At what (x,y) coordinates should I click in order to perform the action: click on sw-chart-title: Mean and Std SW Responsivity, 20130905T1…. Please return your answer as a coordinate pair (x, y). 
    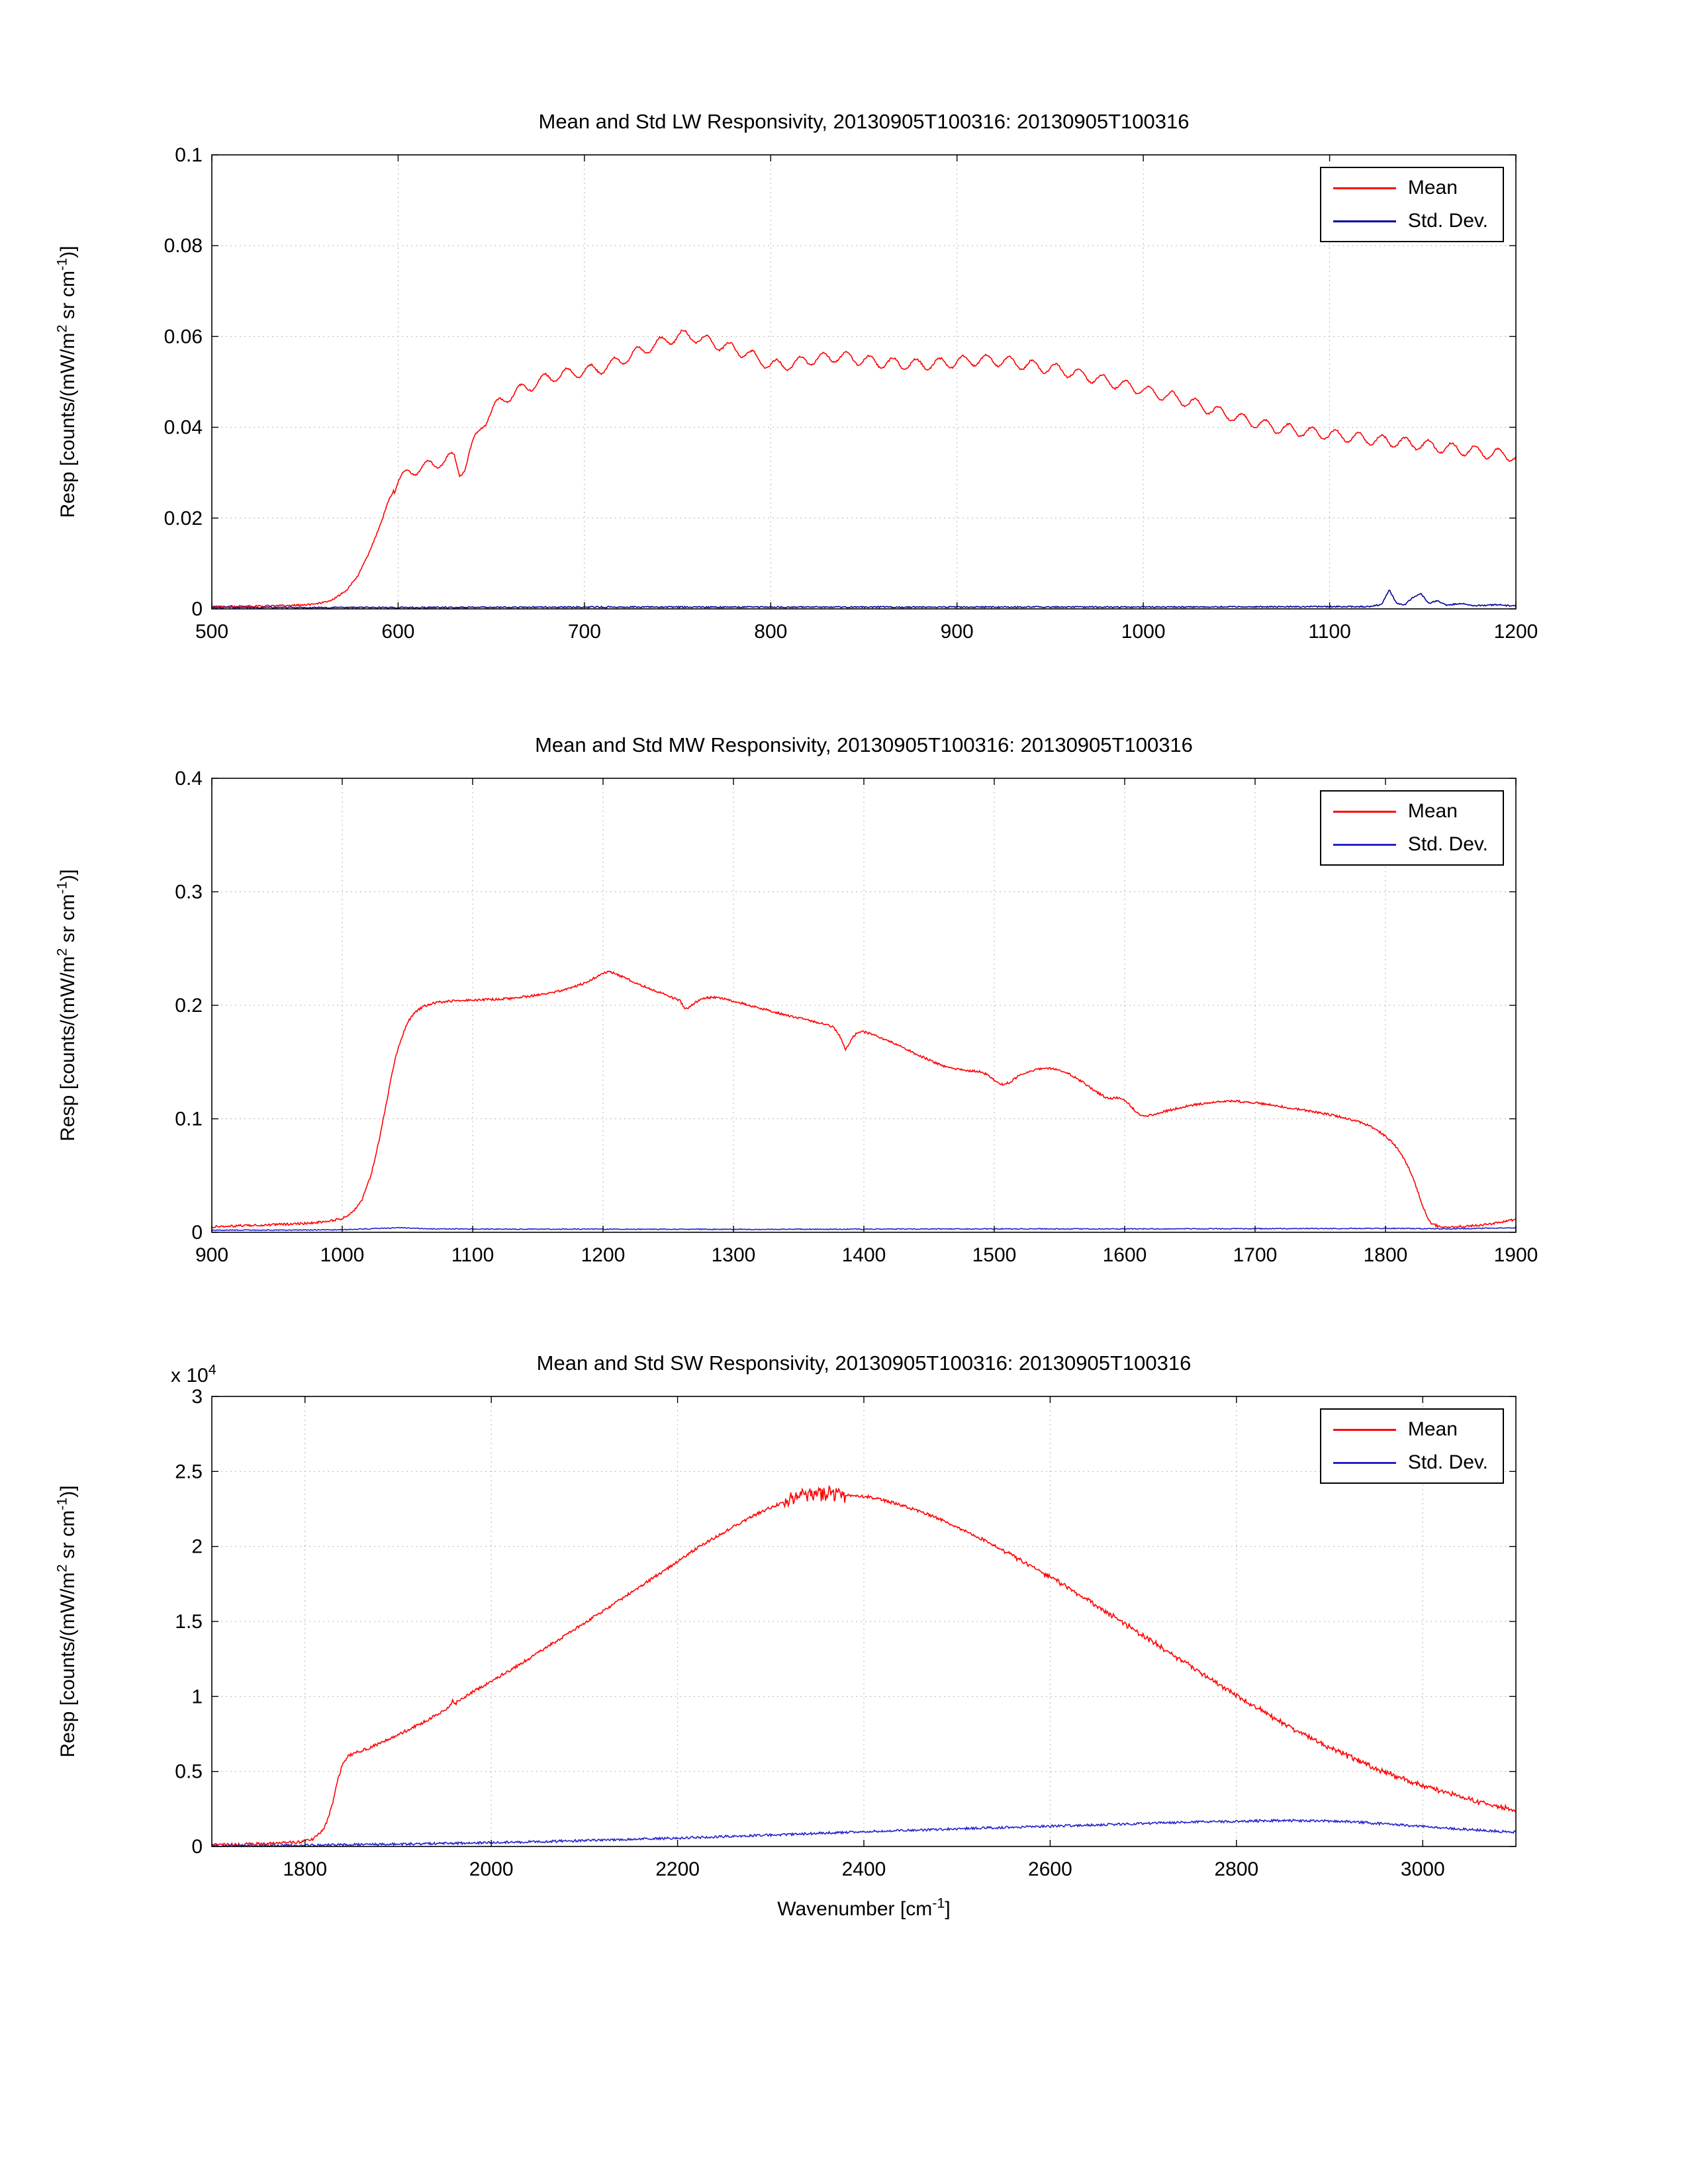
    Looking at the image, I should click on (864, 1363).